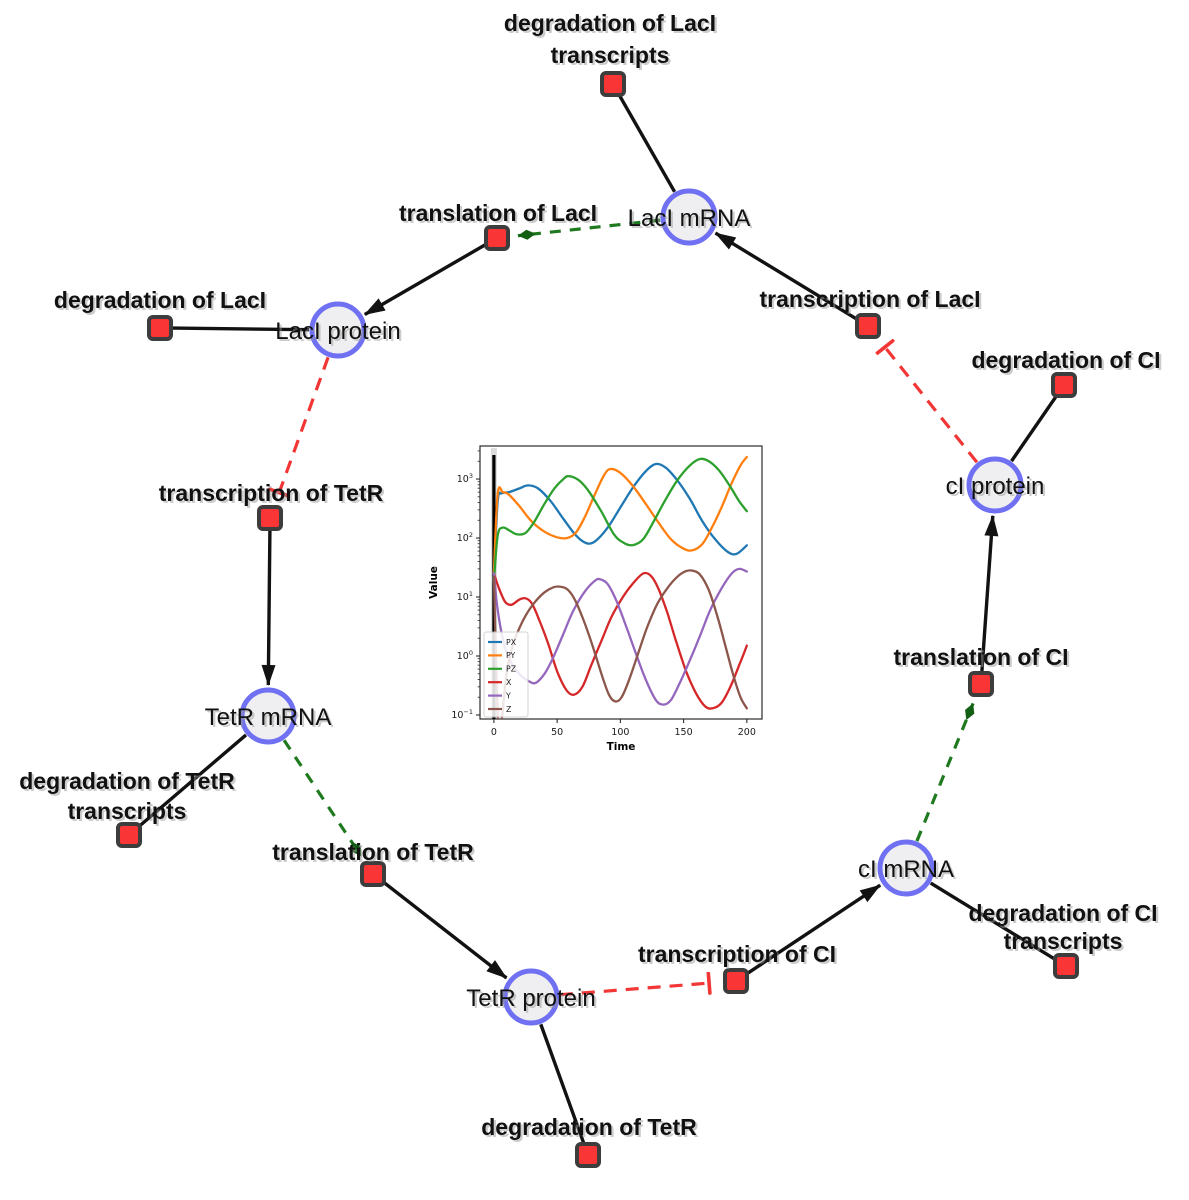  Describe the element at coordinates (621, 747) in the screenshot. I see `x-axis-title: Time` at that location.